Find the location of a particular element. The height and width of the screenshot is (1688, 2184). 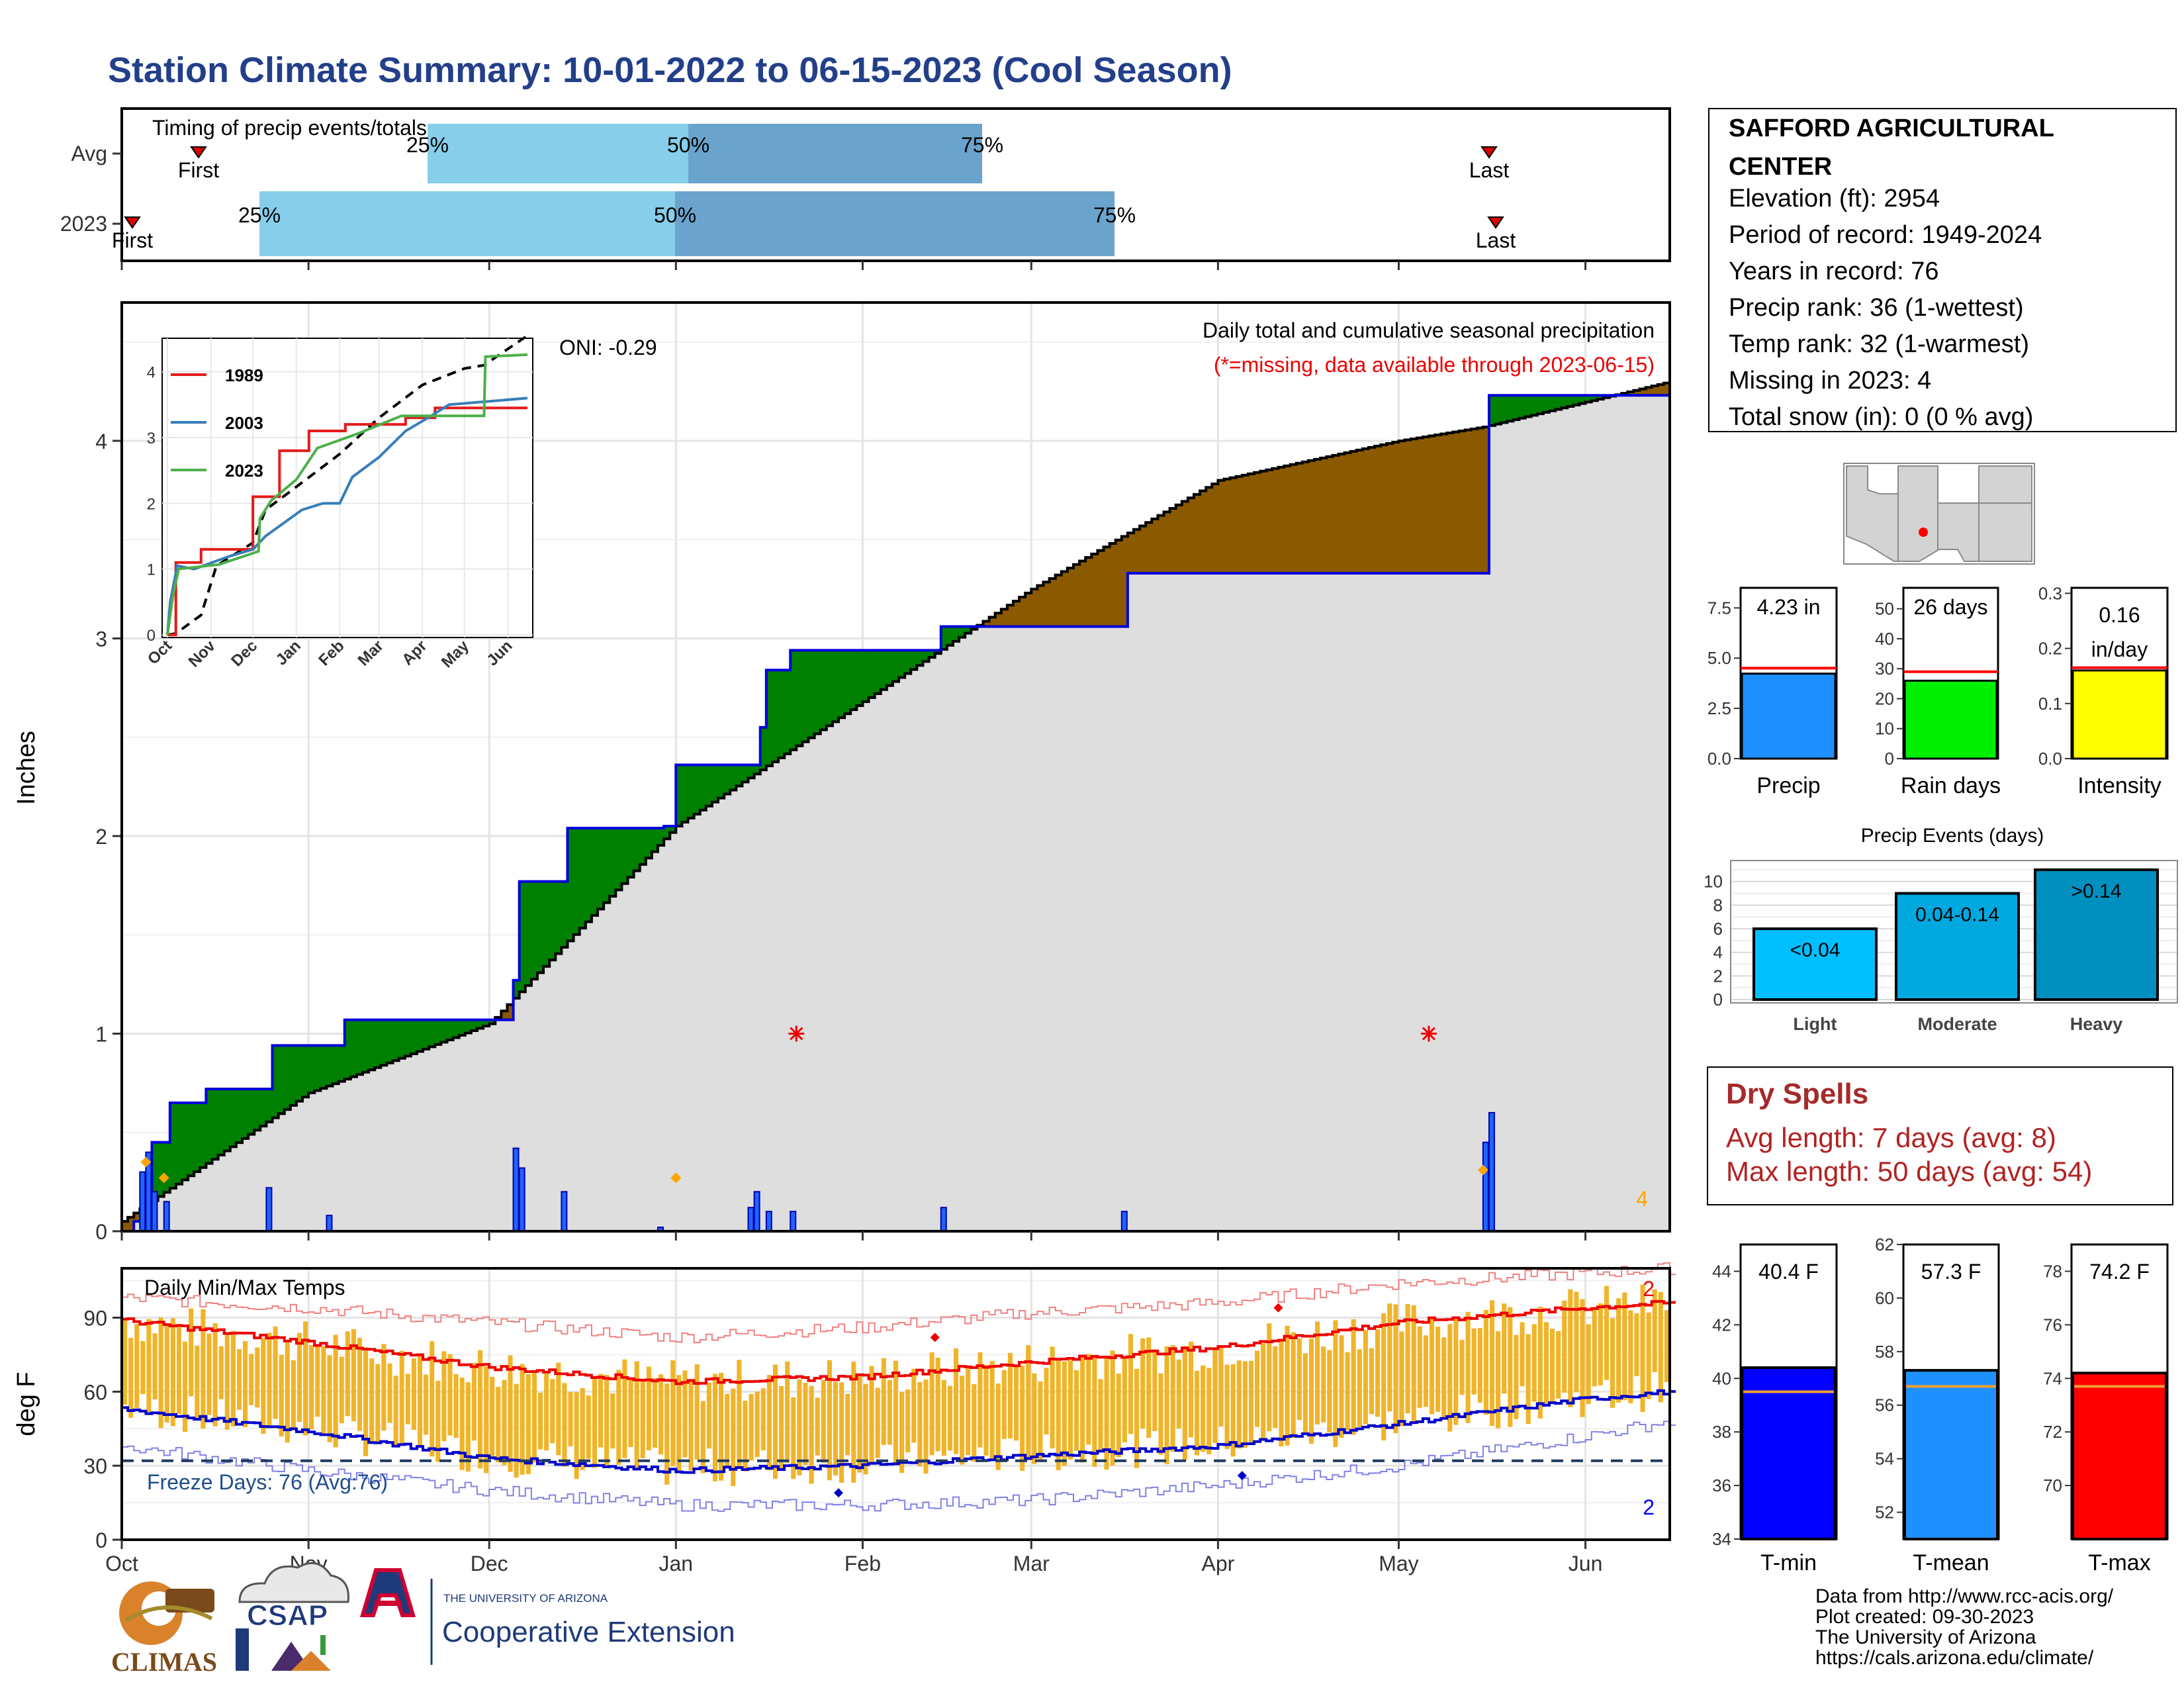

month-label: Mar is located at coordinates (1031, 1563).